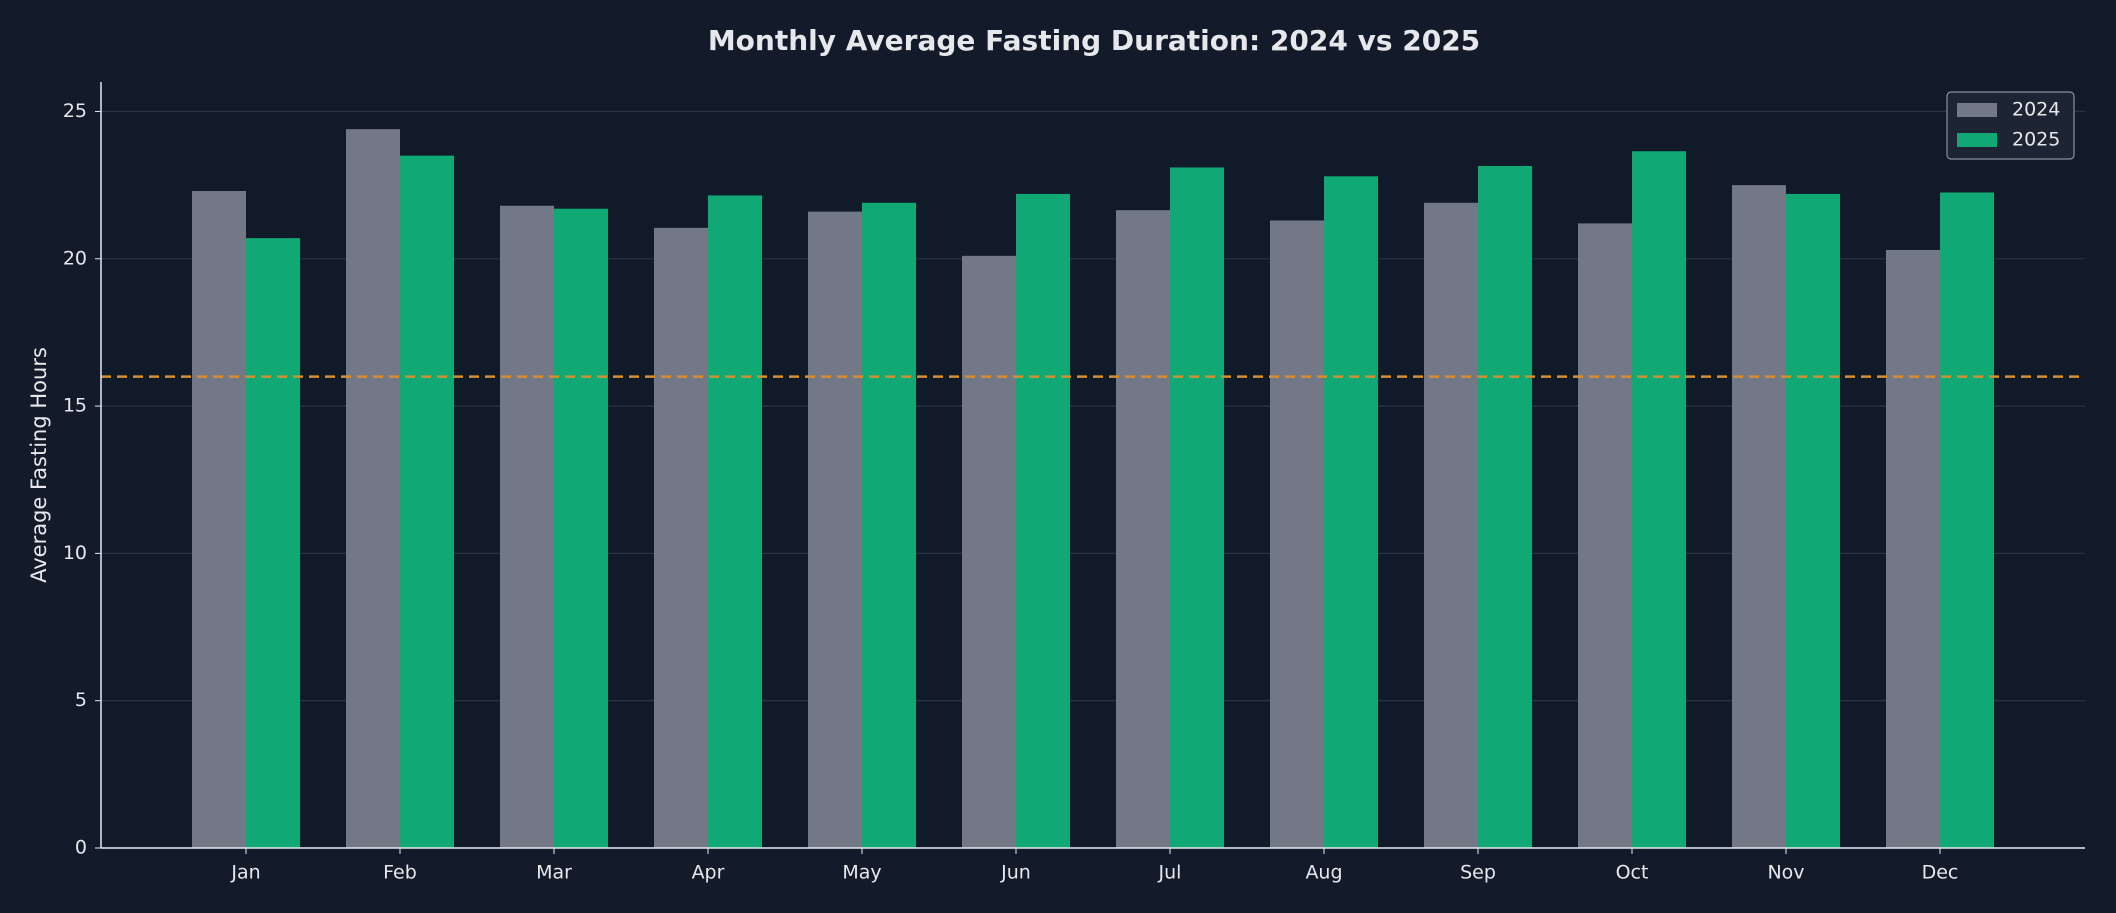 This screenshot has width=2116, height=913. I want to click on x-tick-label: May, so click(861, 873).